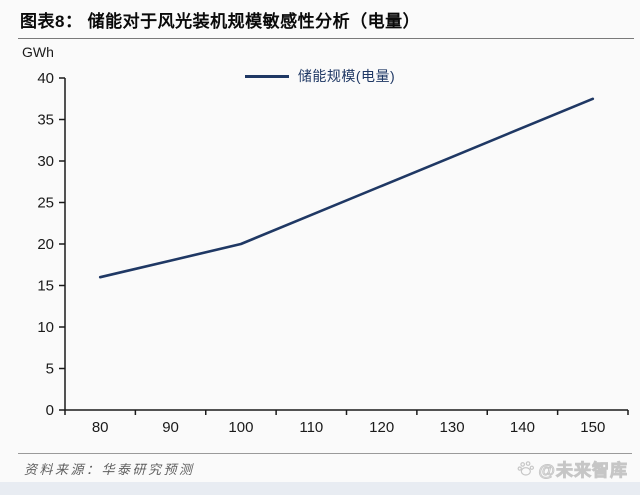  Describe the element at coordinates (592, 427) in the screenshot. I see `x-tick-label: 150` at that location.